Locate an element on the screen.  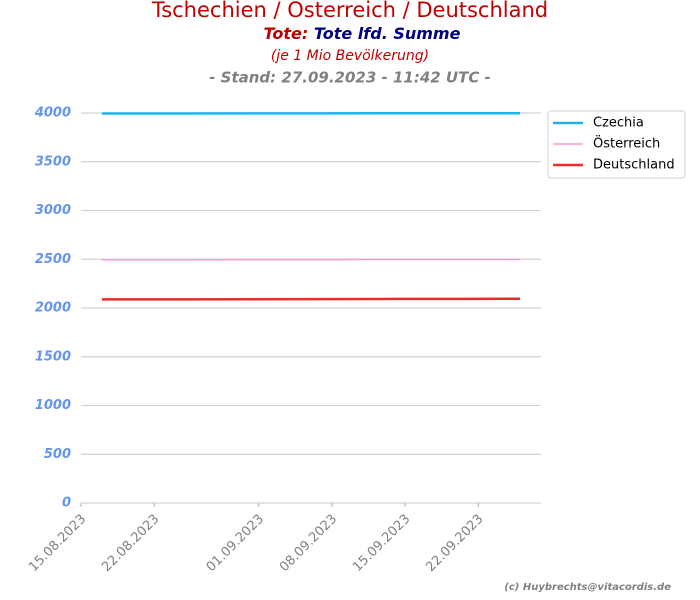
series-line is located at coordinates (311, 299).